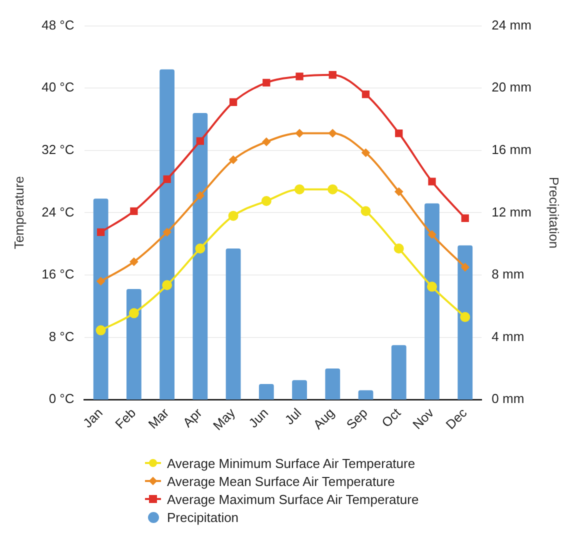 Image resolution: width=577 pixels, height=540 pixels. I want to click on y2-tick-label: 8 mm, so click(508, 274).